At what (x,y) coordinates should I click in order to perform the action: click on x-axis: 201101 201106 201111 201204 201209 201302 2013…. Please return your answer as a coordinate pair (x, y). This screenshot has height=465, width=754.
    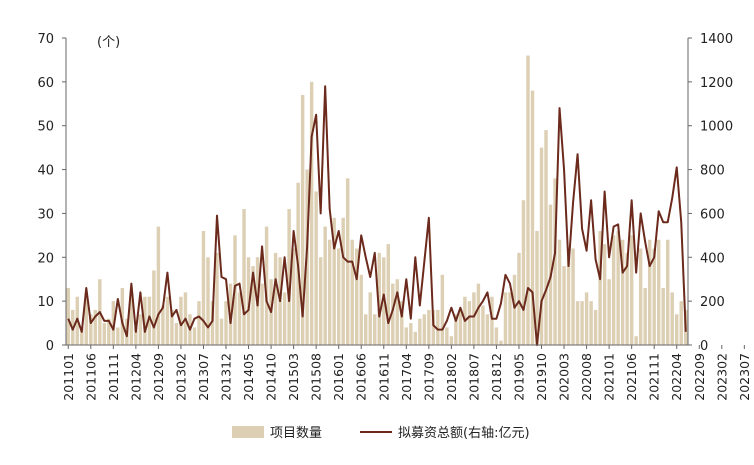
    Looking at the image, I should click on (406, 372).